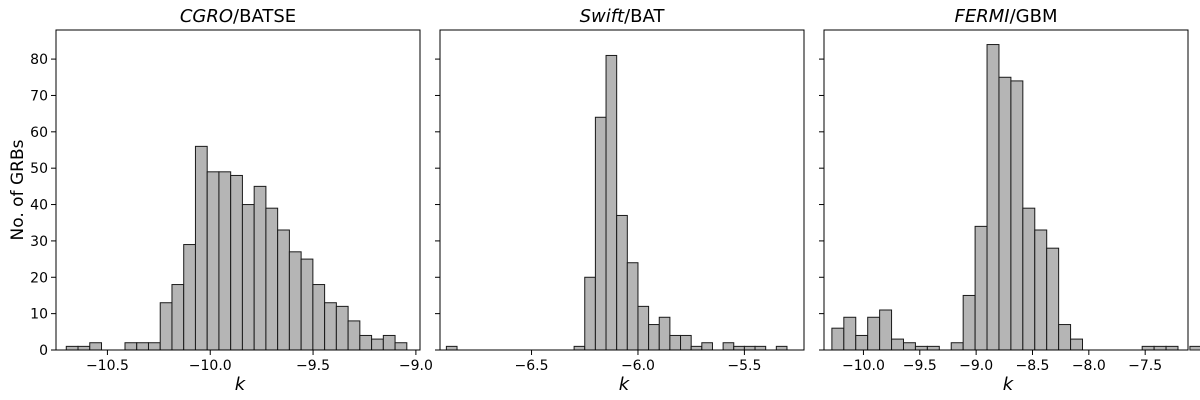 This screenshot has width=1200, height=400. Describe the element at coordinates (744, 366) in the screenshot. I see `x-tick-label: −5.5` at that location.